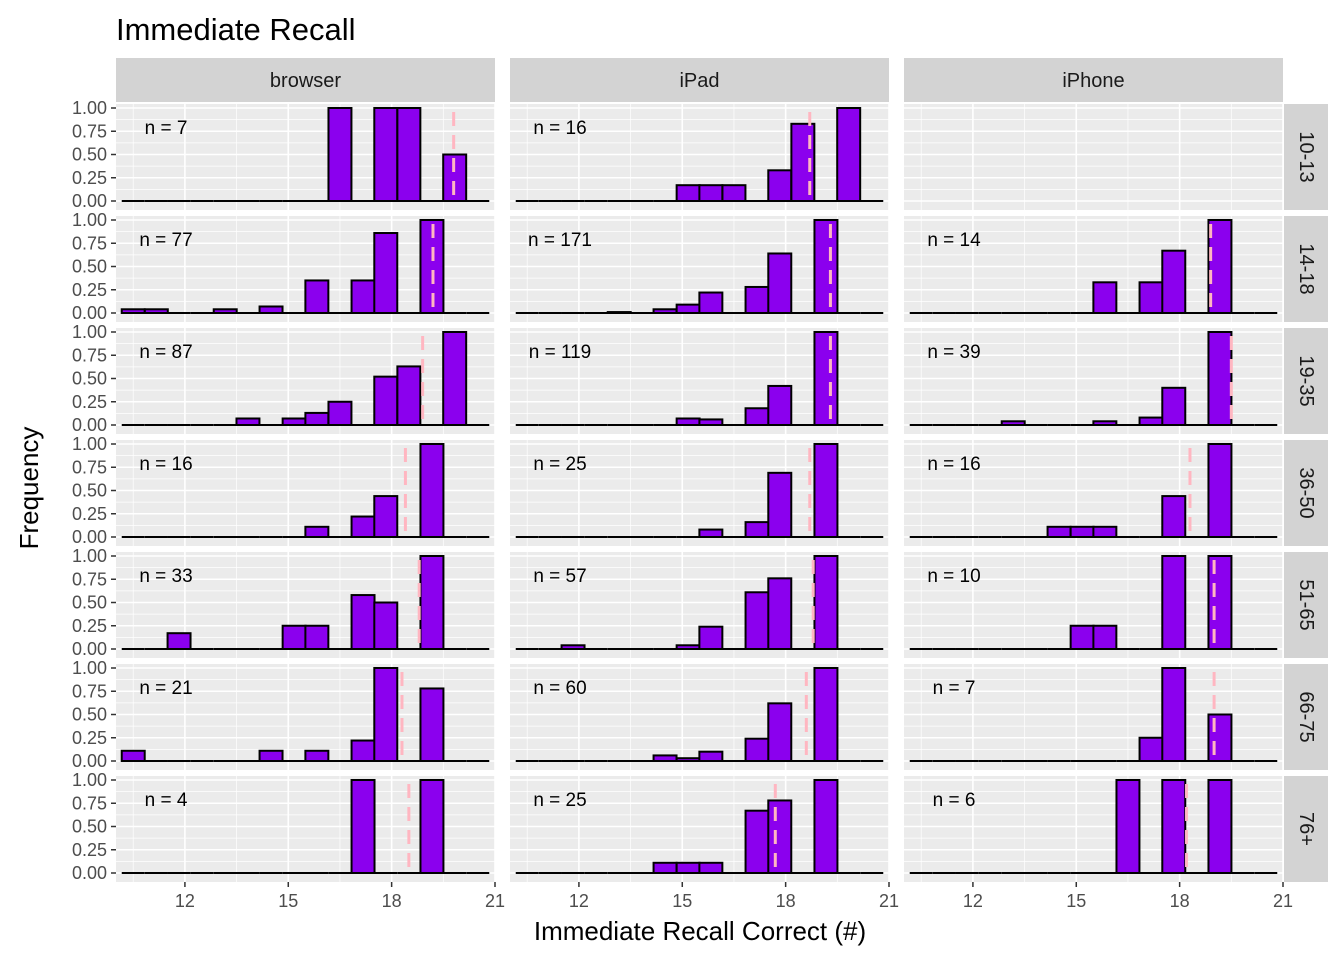 The image size is (1344, 960). I want to click on row-strip-label: 76+, so click(1306, 829).